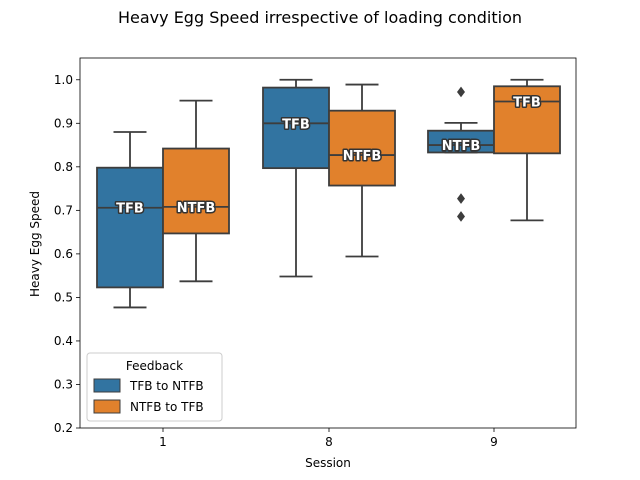 The height and width of the screenshot is (480, 640). I want to click on y-tick-label: 0.9, so click(63, 123).